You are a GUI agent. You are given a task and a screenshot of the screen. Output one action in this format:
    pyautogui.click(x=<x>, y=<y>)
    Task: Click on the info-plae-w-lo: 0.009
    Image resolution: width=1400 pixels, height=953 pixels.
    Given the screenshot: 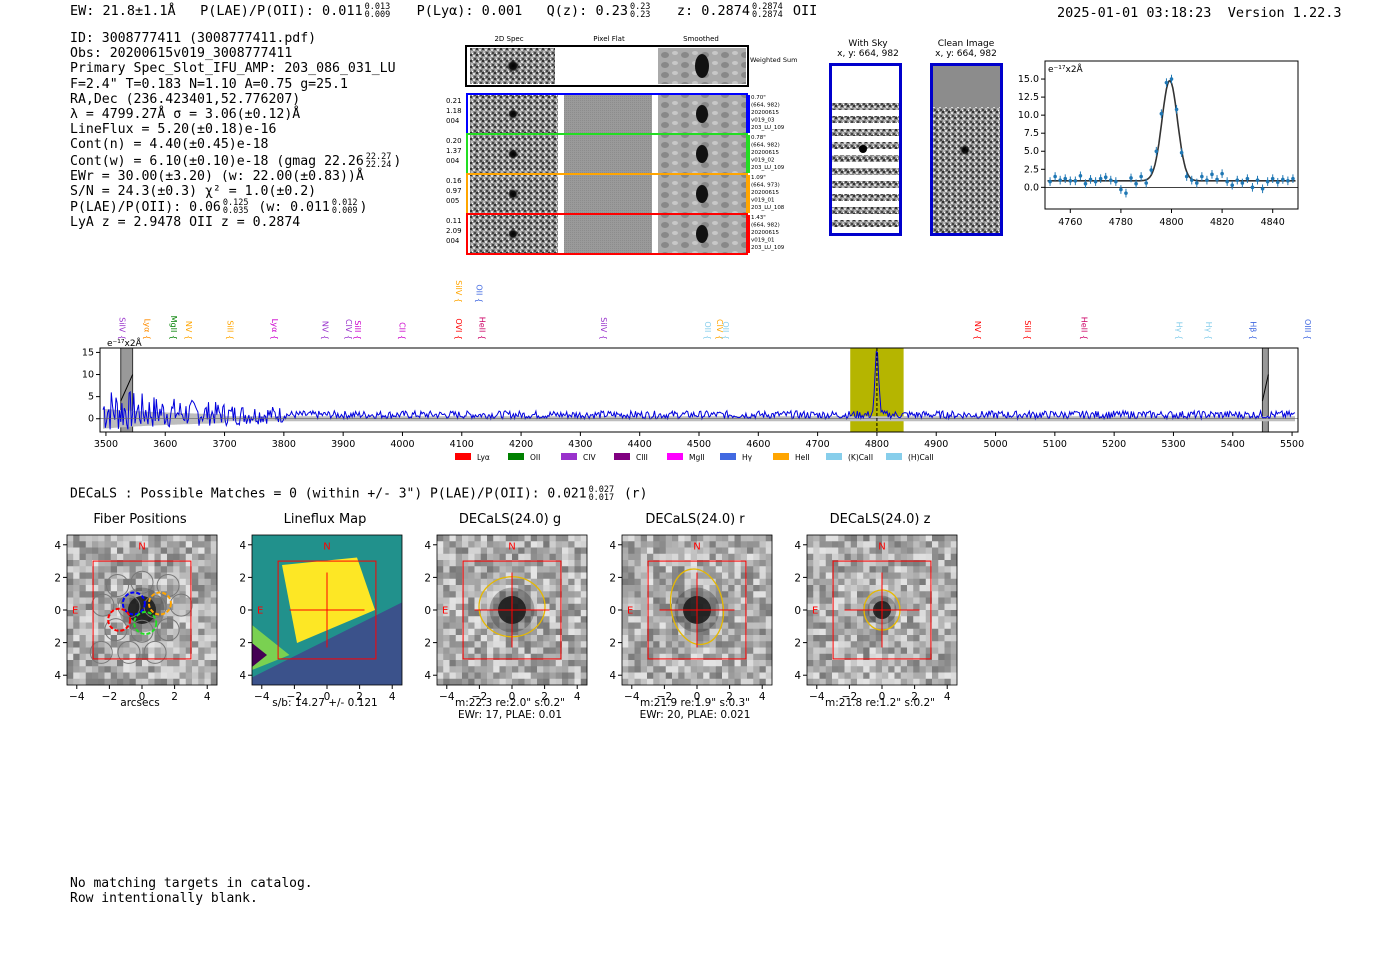 What is the action you would take?
    pyautogui.click(x=344, y=211)
    